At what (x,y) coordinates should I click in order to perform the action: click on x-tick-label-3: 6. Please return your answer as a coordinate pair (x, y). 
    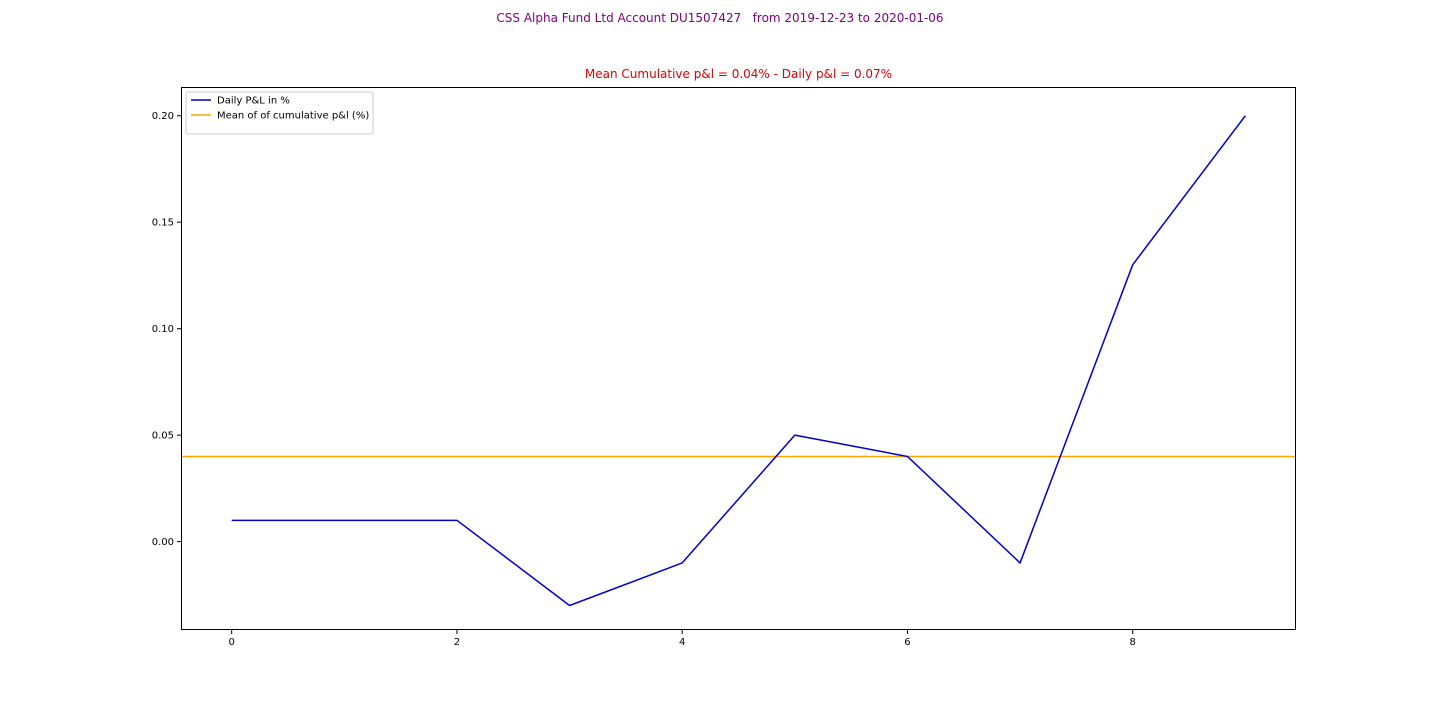
    Looking at the image, I should click on (907, 642).